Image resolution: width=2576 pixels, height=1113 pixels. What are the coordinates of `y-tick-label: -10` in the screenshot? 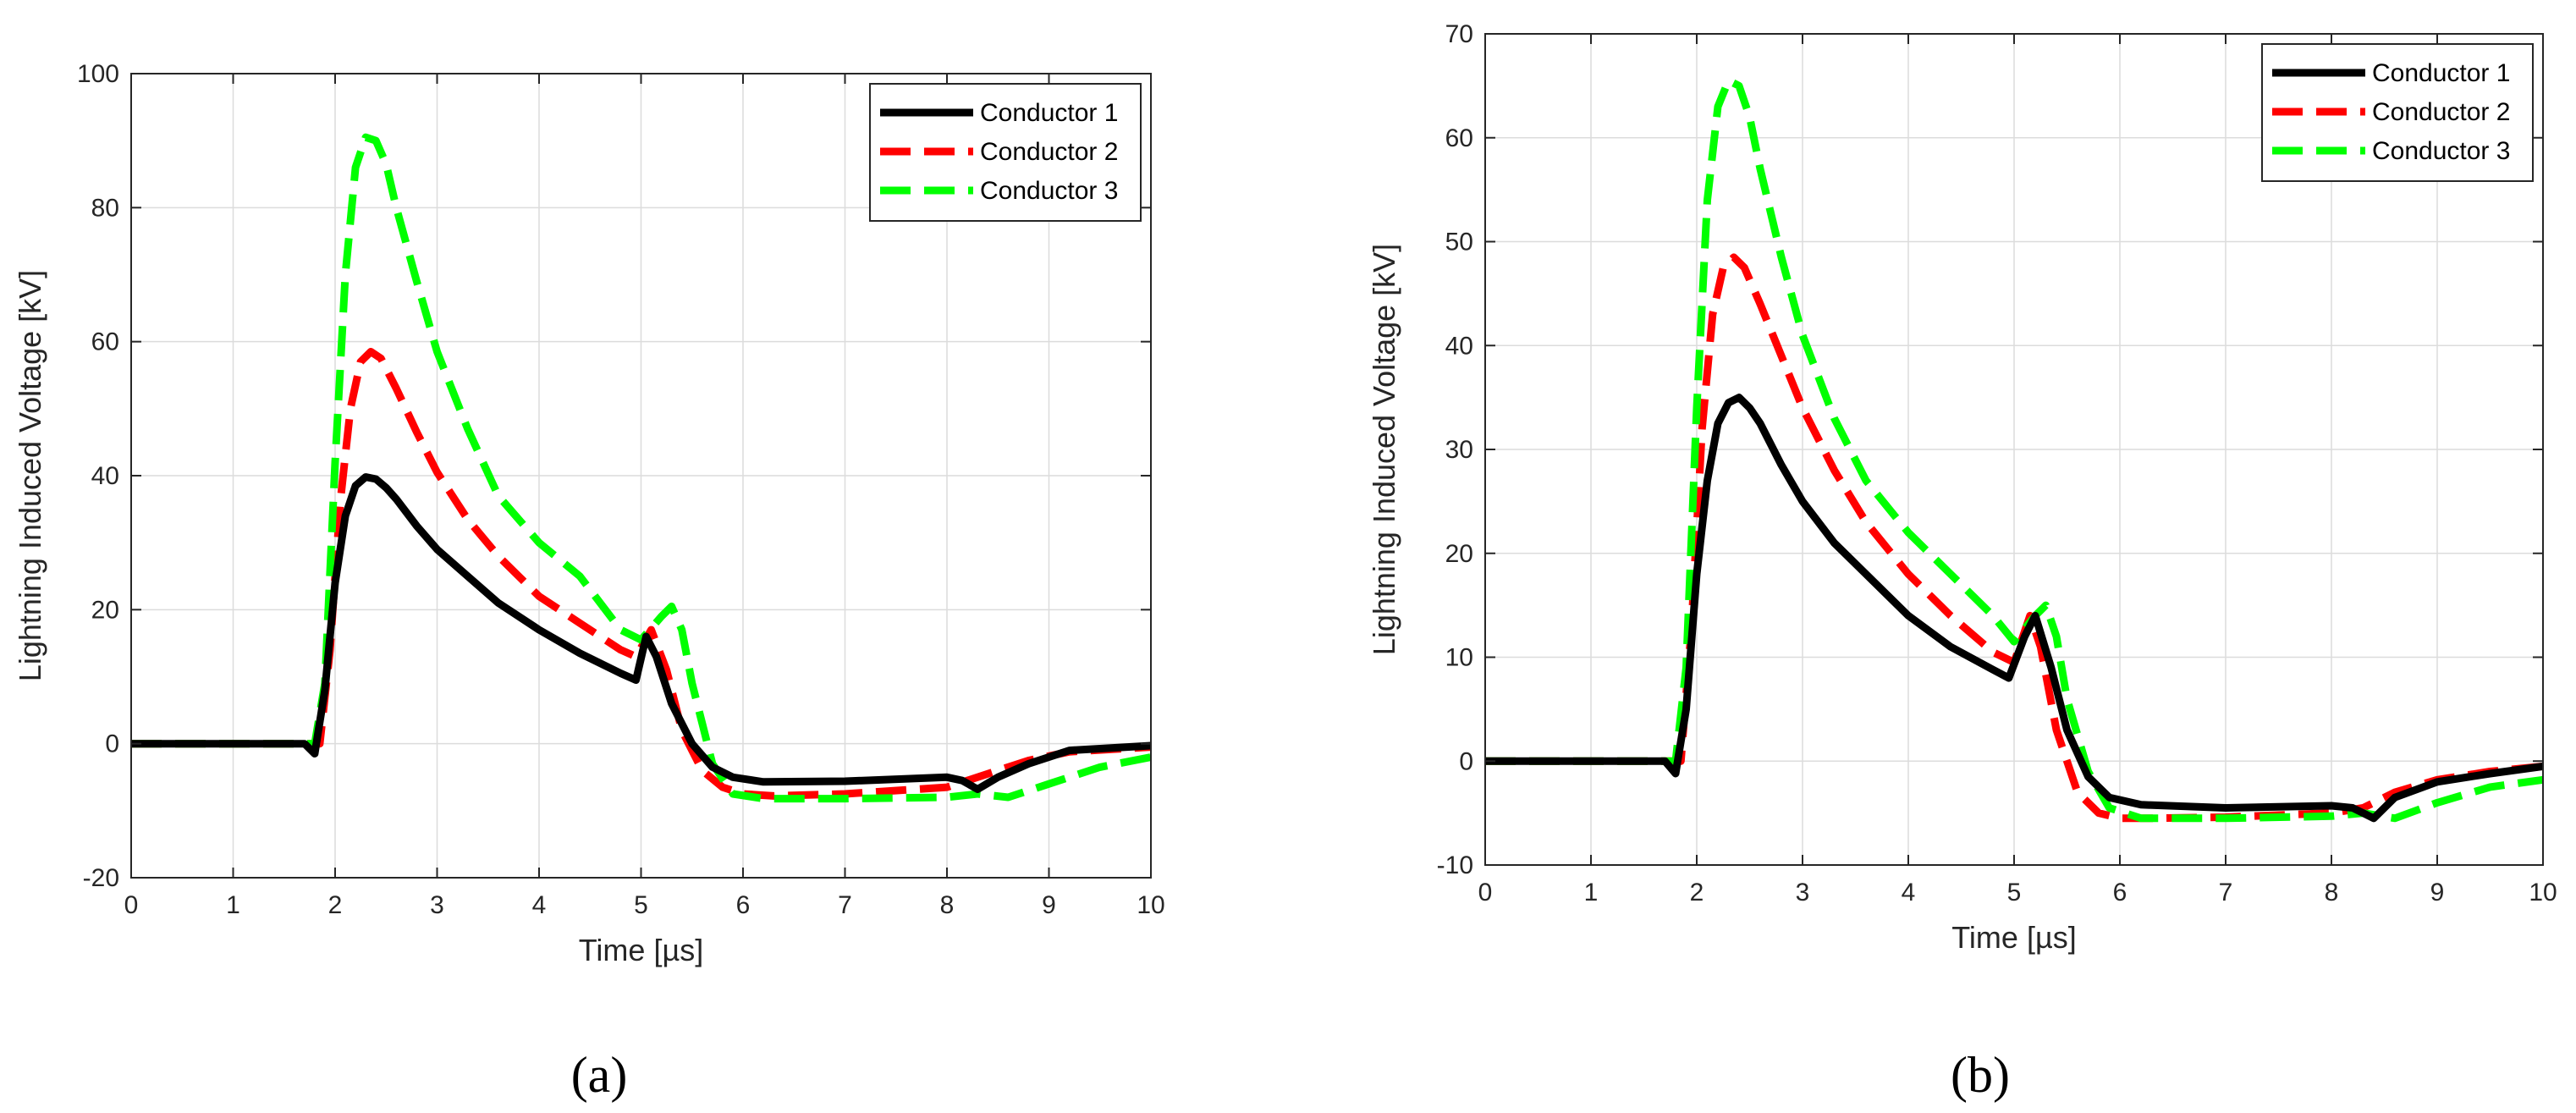 It's located at (1455, 865).